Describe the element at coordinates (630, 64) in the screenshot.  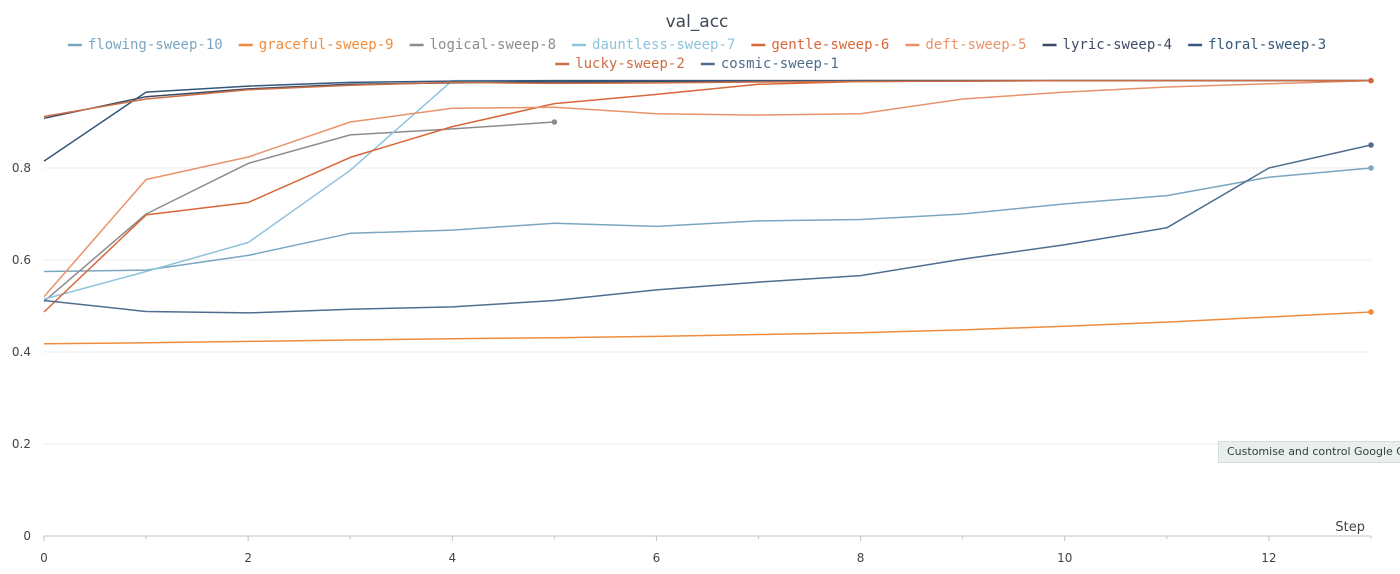
I see `legend-label-lucky-sweep-2: lucky-sweep-2` at that location.